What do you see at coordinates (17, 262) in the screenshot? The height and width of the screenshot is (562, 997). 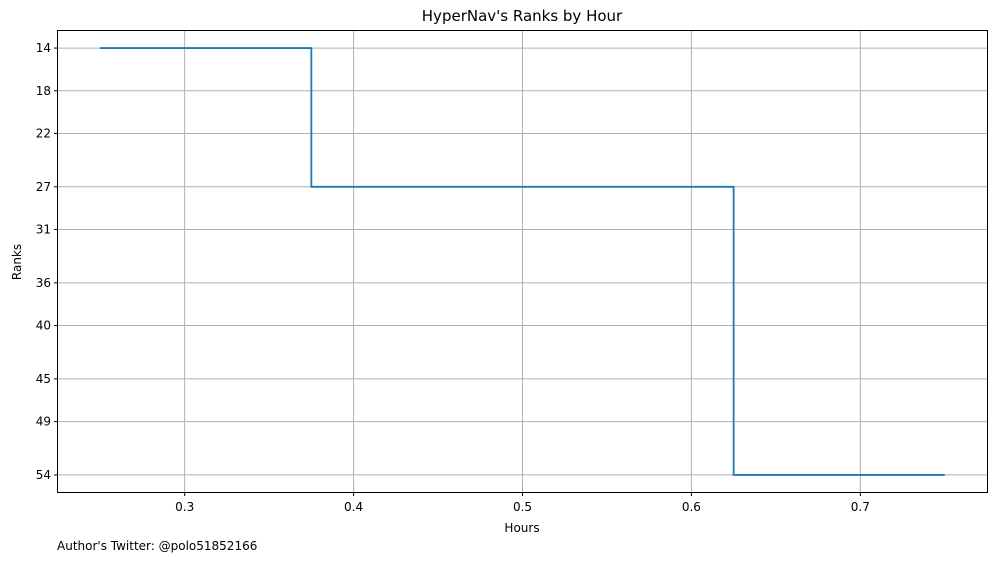 I see `y-axis-label: Ranks` at bounding box center [17, 262].